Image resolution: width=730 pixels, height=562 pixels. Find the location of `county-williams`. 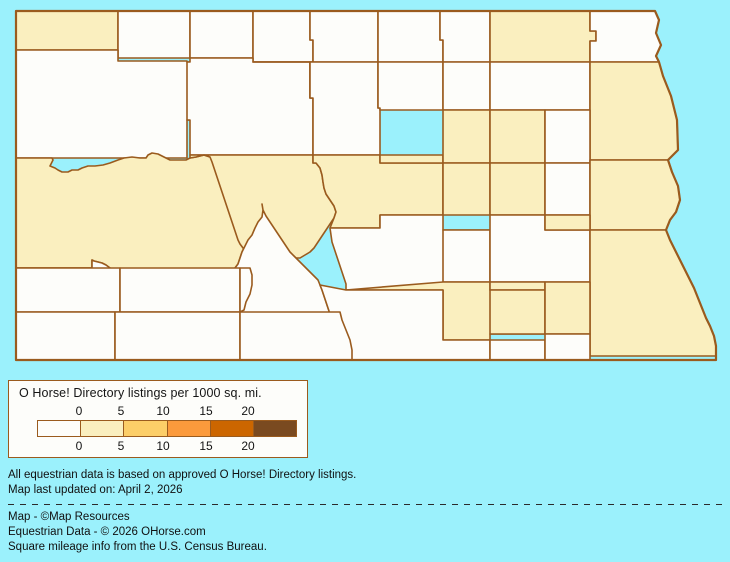

county-williams is located at coordinates (103, 104).